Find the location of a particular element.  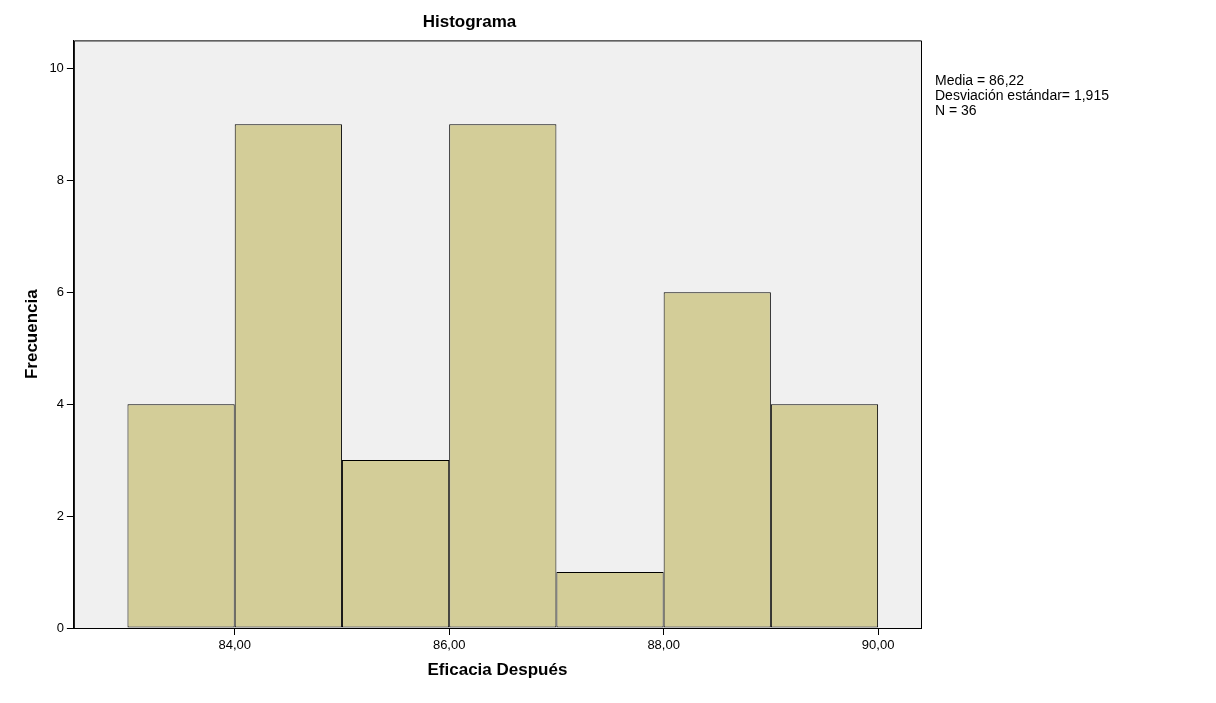

y-tick-label: 6 is located at coordinates (60, 291).